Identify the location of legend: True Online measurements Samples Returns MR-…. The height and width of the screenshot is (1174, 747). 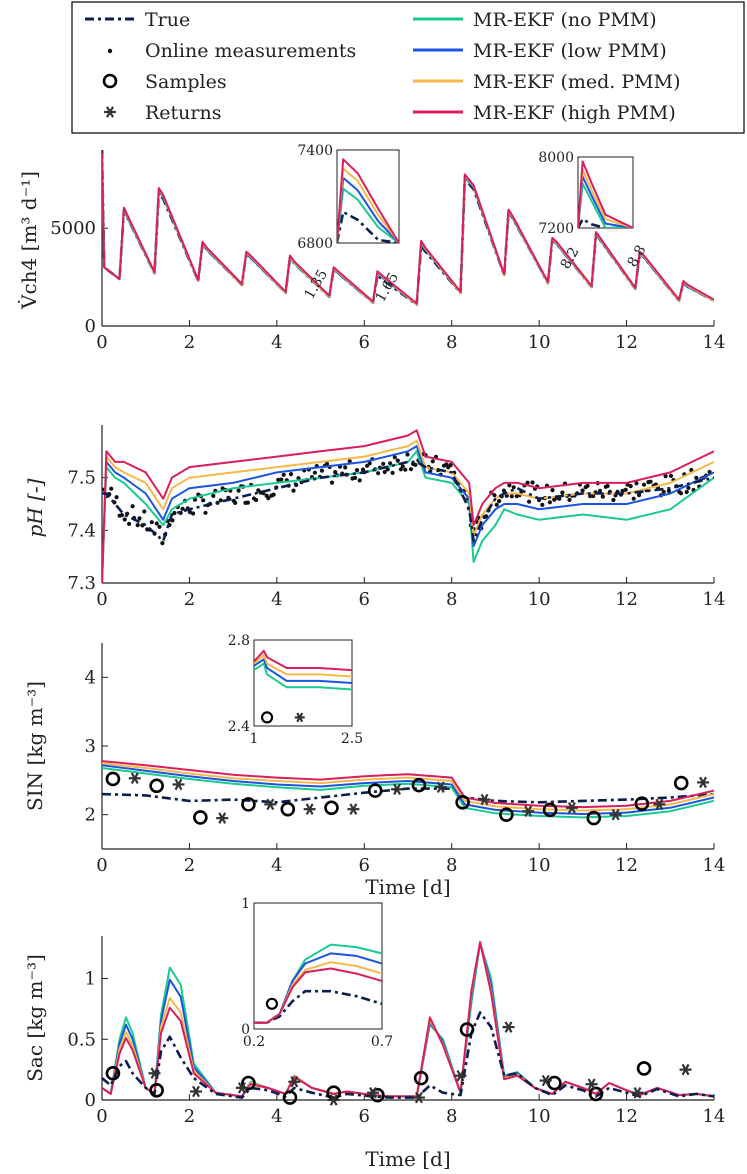
(408, 67).